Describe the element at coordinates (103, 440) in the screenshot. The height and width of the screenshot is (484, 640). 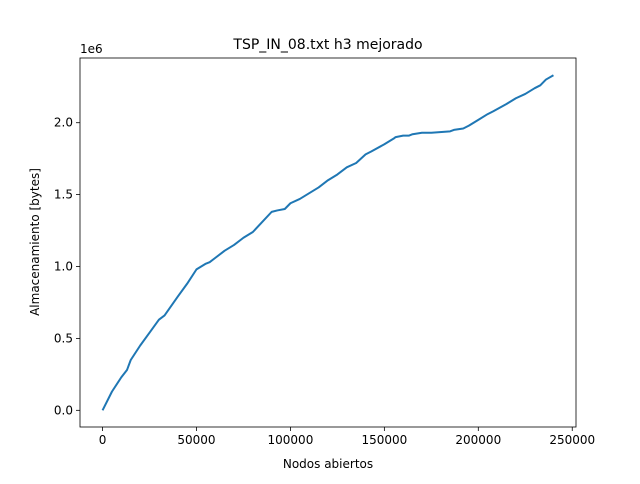
I see `x-tick-label: 0` at that location.